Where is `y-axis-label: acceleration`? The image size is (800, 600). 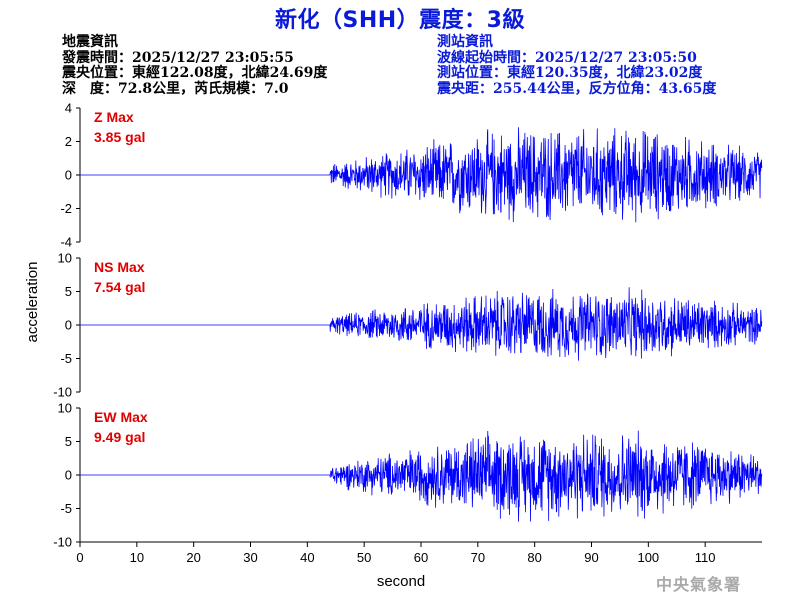
y-axis-label: acceleration is located at coordinates (32, 302).